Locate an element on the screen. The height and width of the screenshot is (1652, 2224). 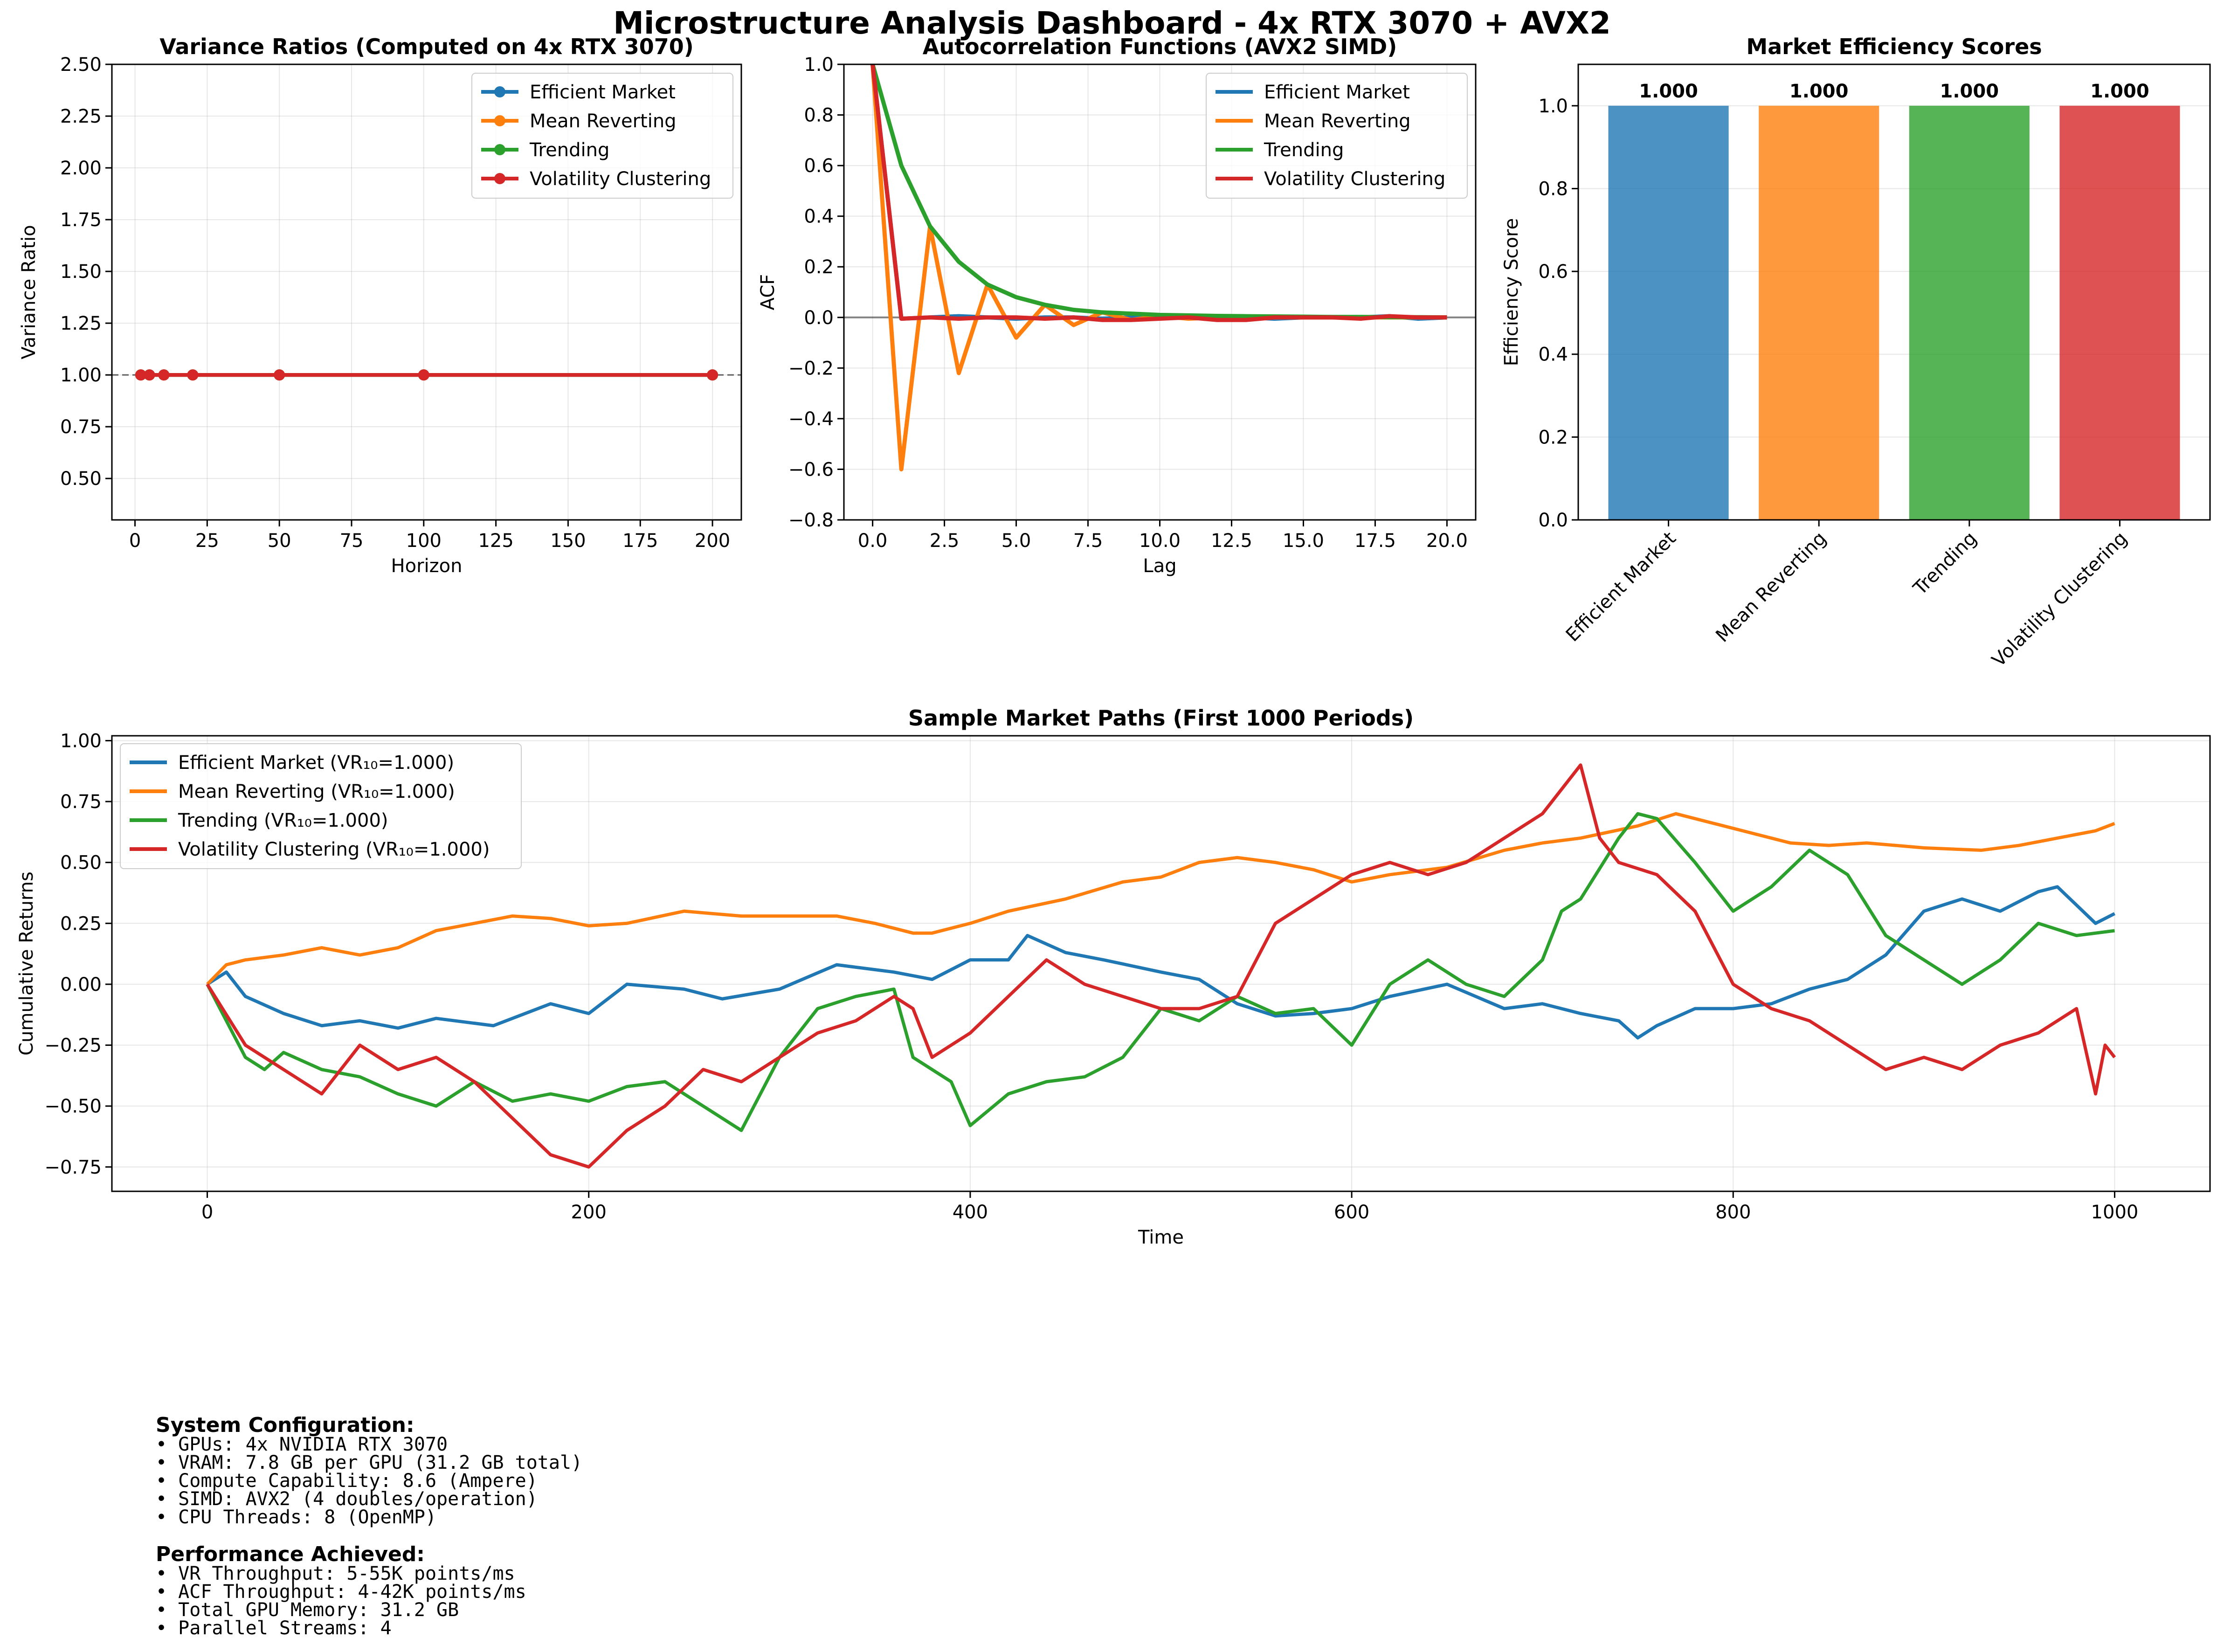
y-tick-label: −0.6 is located at coordinates (811, 469).